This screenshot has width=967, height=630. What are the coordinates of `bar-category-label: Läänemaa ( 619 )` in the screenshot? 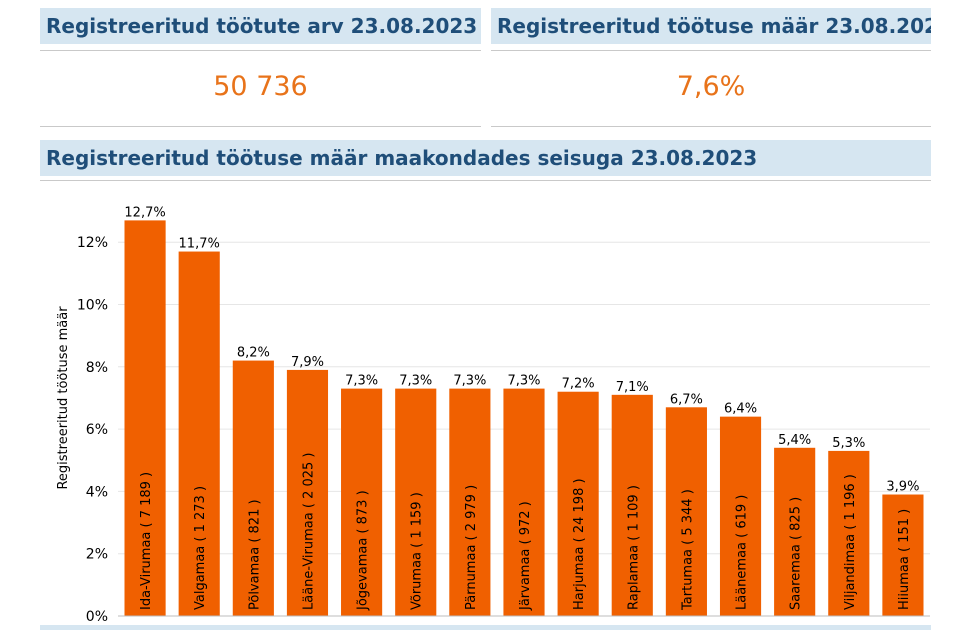 It's located at (742, 552).